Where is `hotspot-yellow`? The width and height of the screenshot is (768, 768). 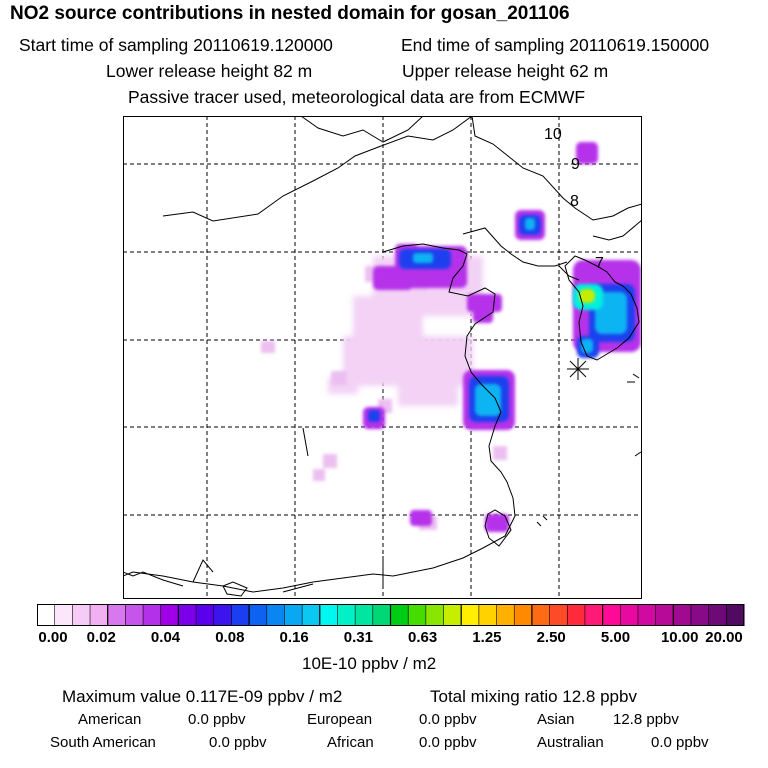
hotspot-yellow is located at coordinates (587, 296).